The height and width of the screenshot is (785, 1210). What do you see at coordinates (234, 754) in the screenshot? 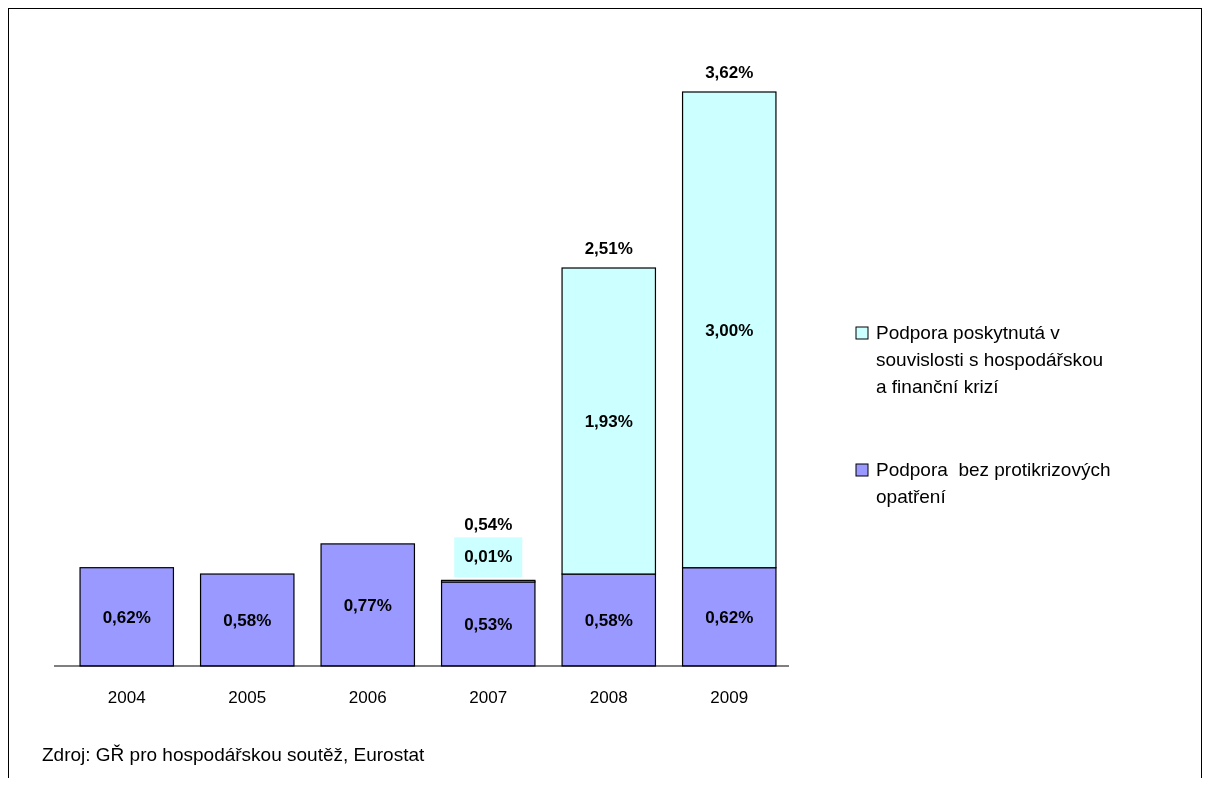
I see `text: Zdroj: GŘ pro hospodářskou soutěž, Eurostat` at bounding box center [234, 754].